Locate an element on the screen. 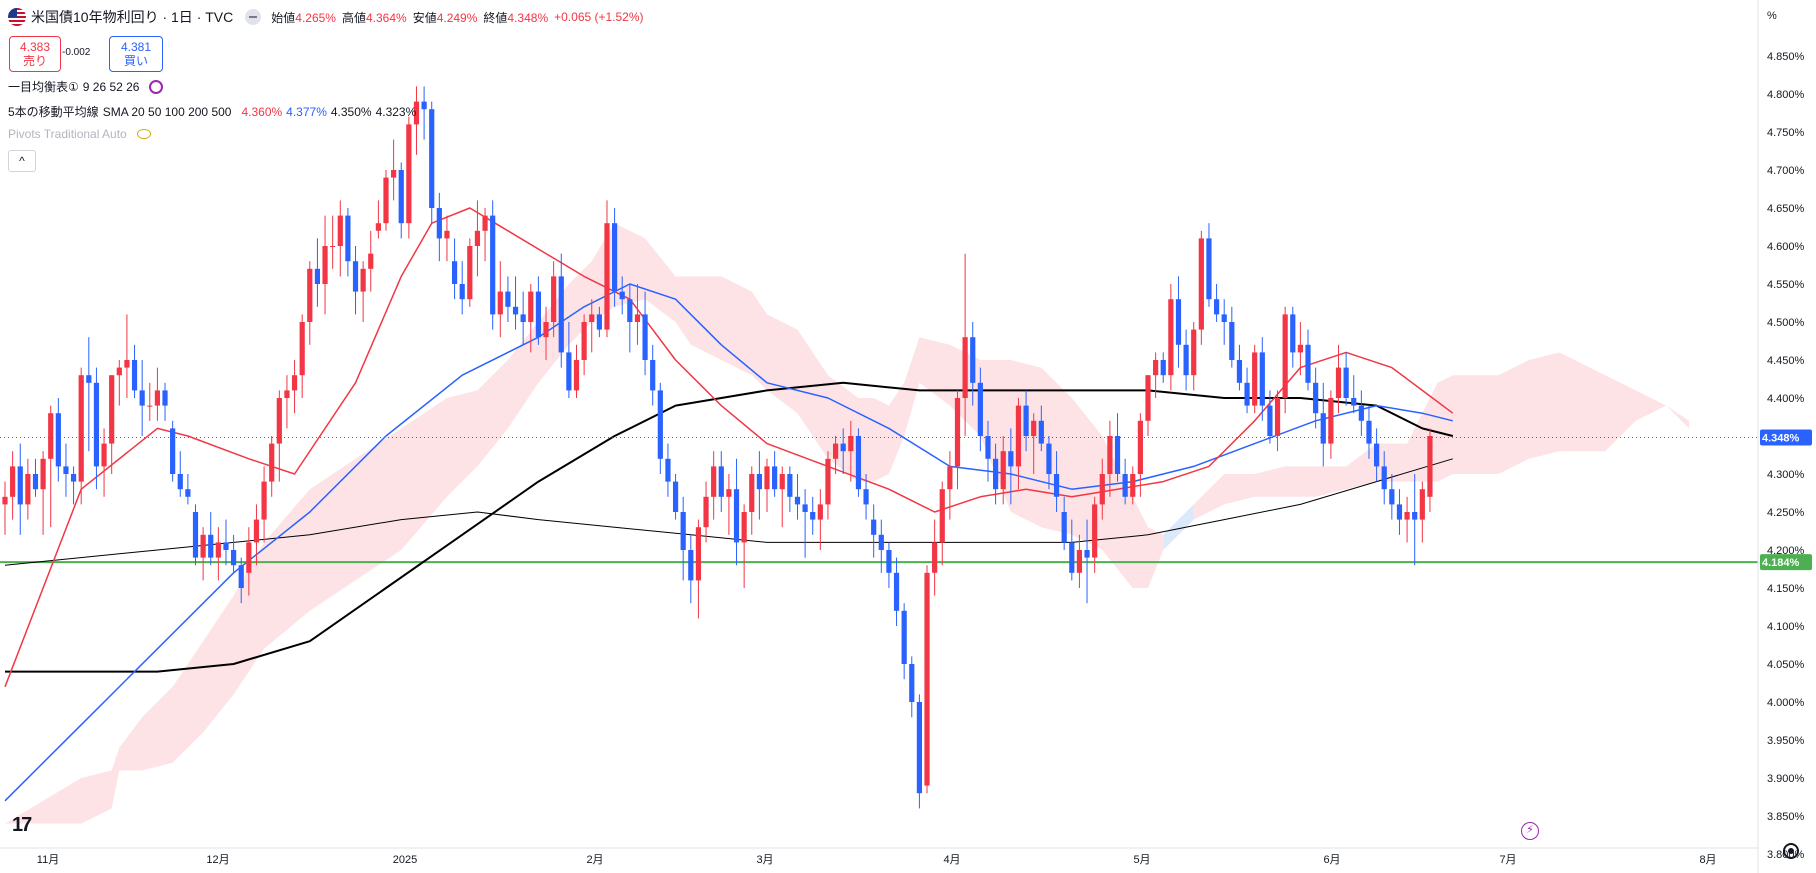  sma-label: 5本の移動平均線 is located at coordinates (53, 112).